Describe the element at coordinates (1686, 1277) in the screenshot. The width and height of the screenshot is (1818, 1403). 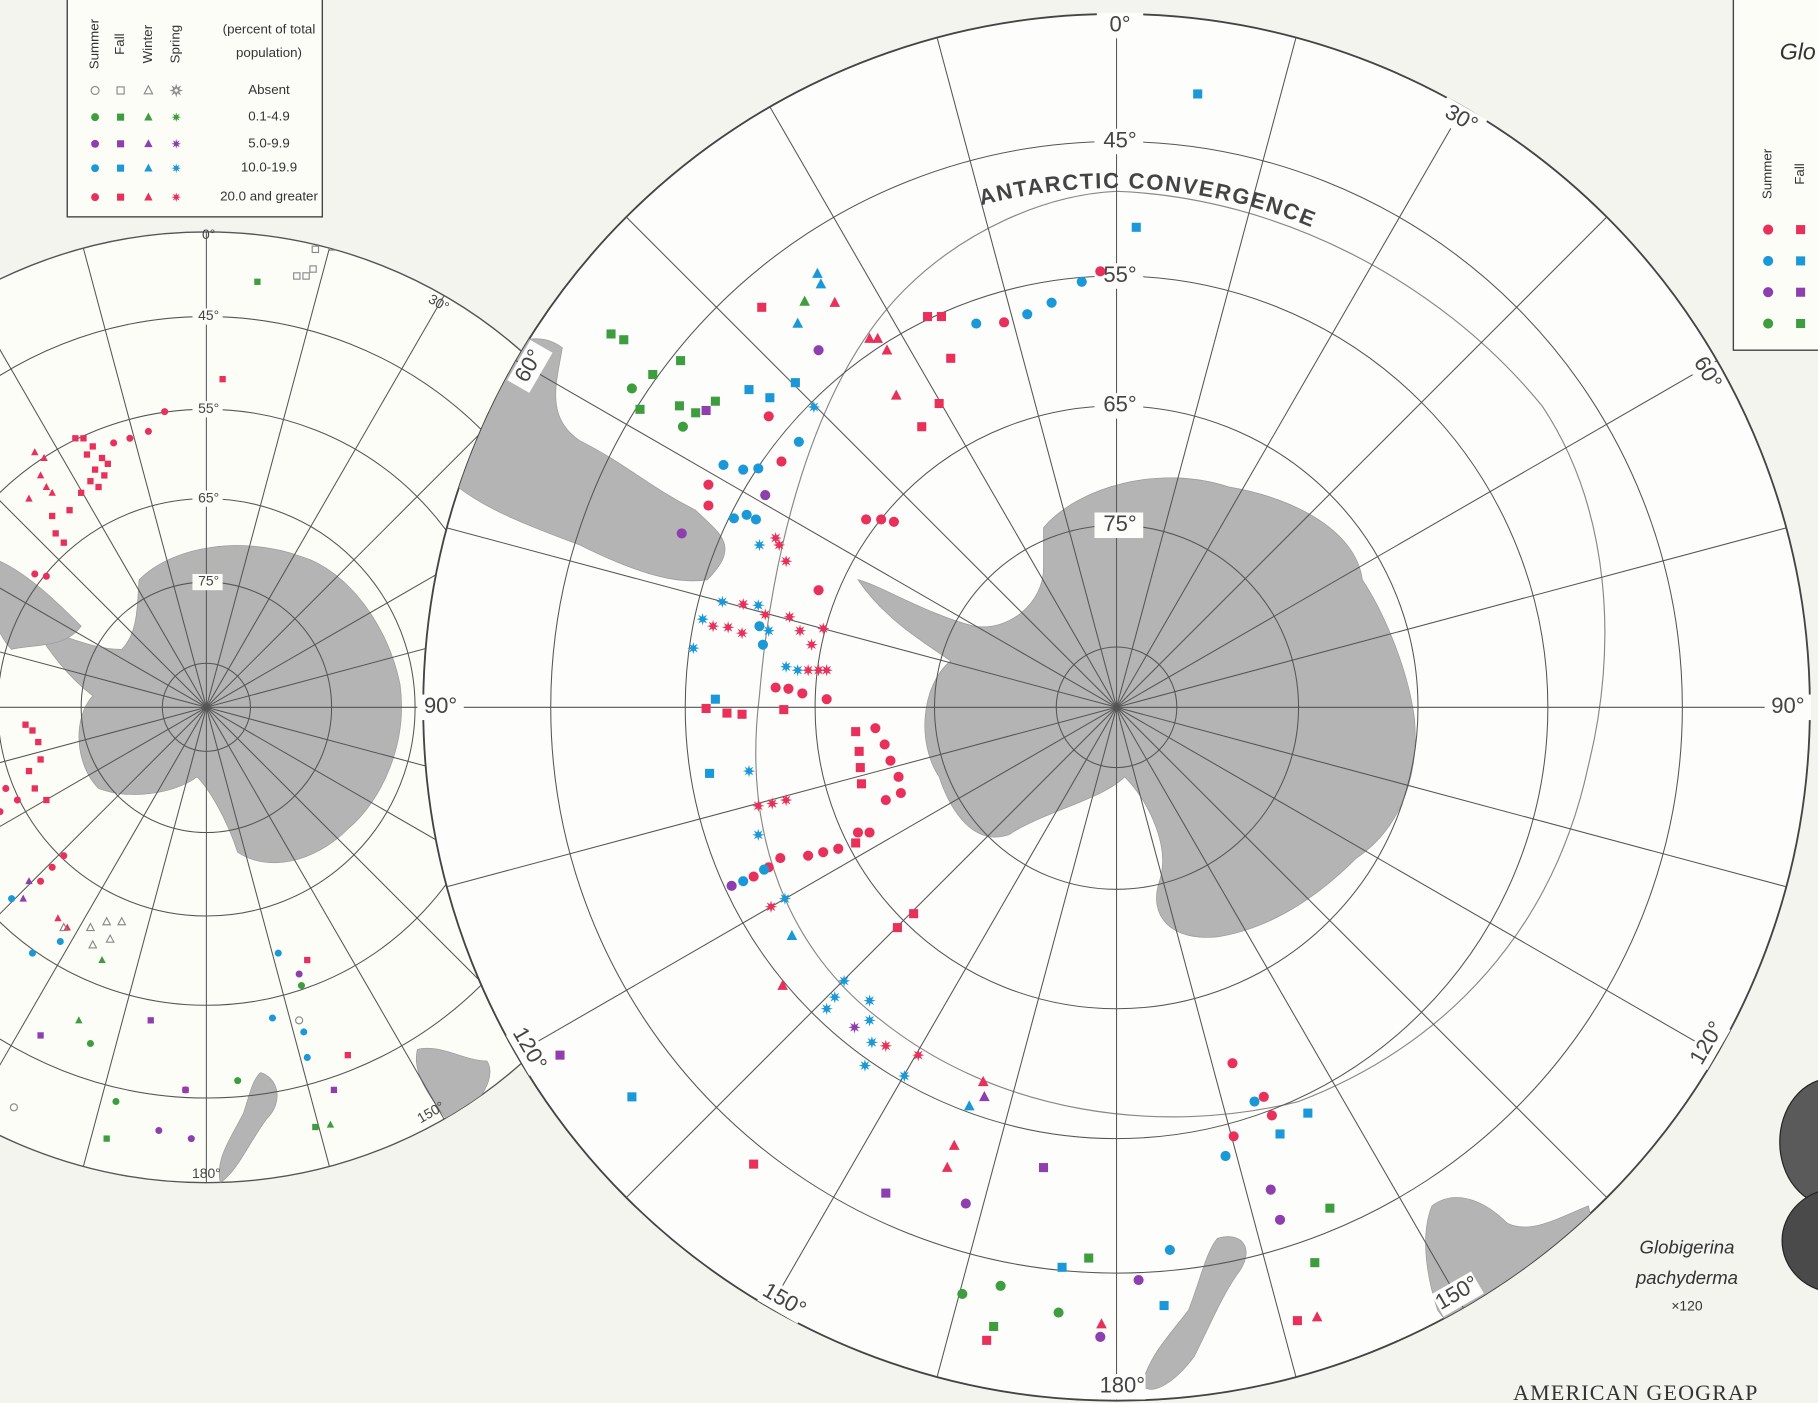
I see `specimen-name: pachyderma` at that location.